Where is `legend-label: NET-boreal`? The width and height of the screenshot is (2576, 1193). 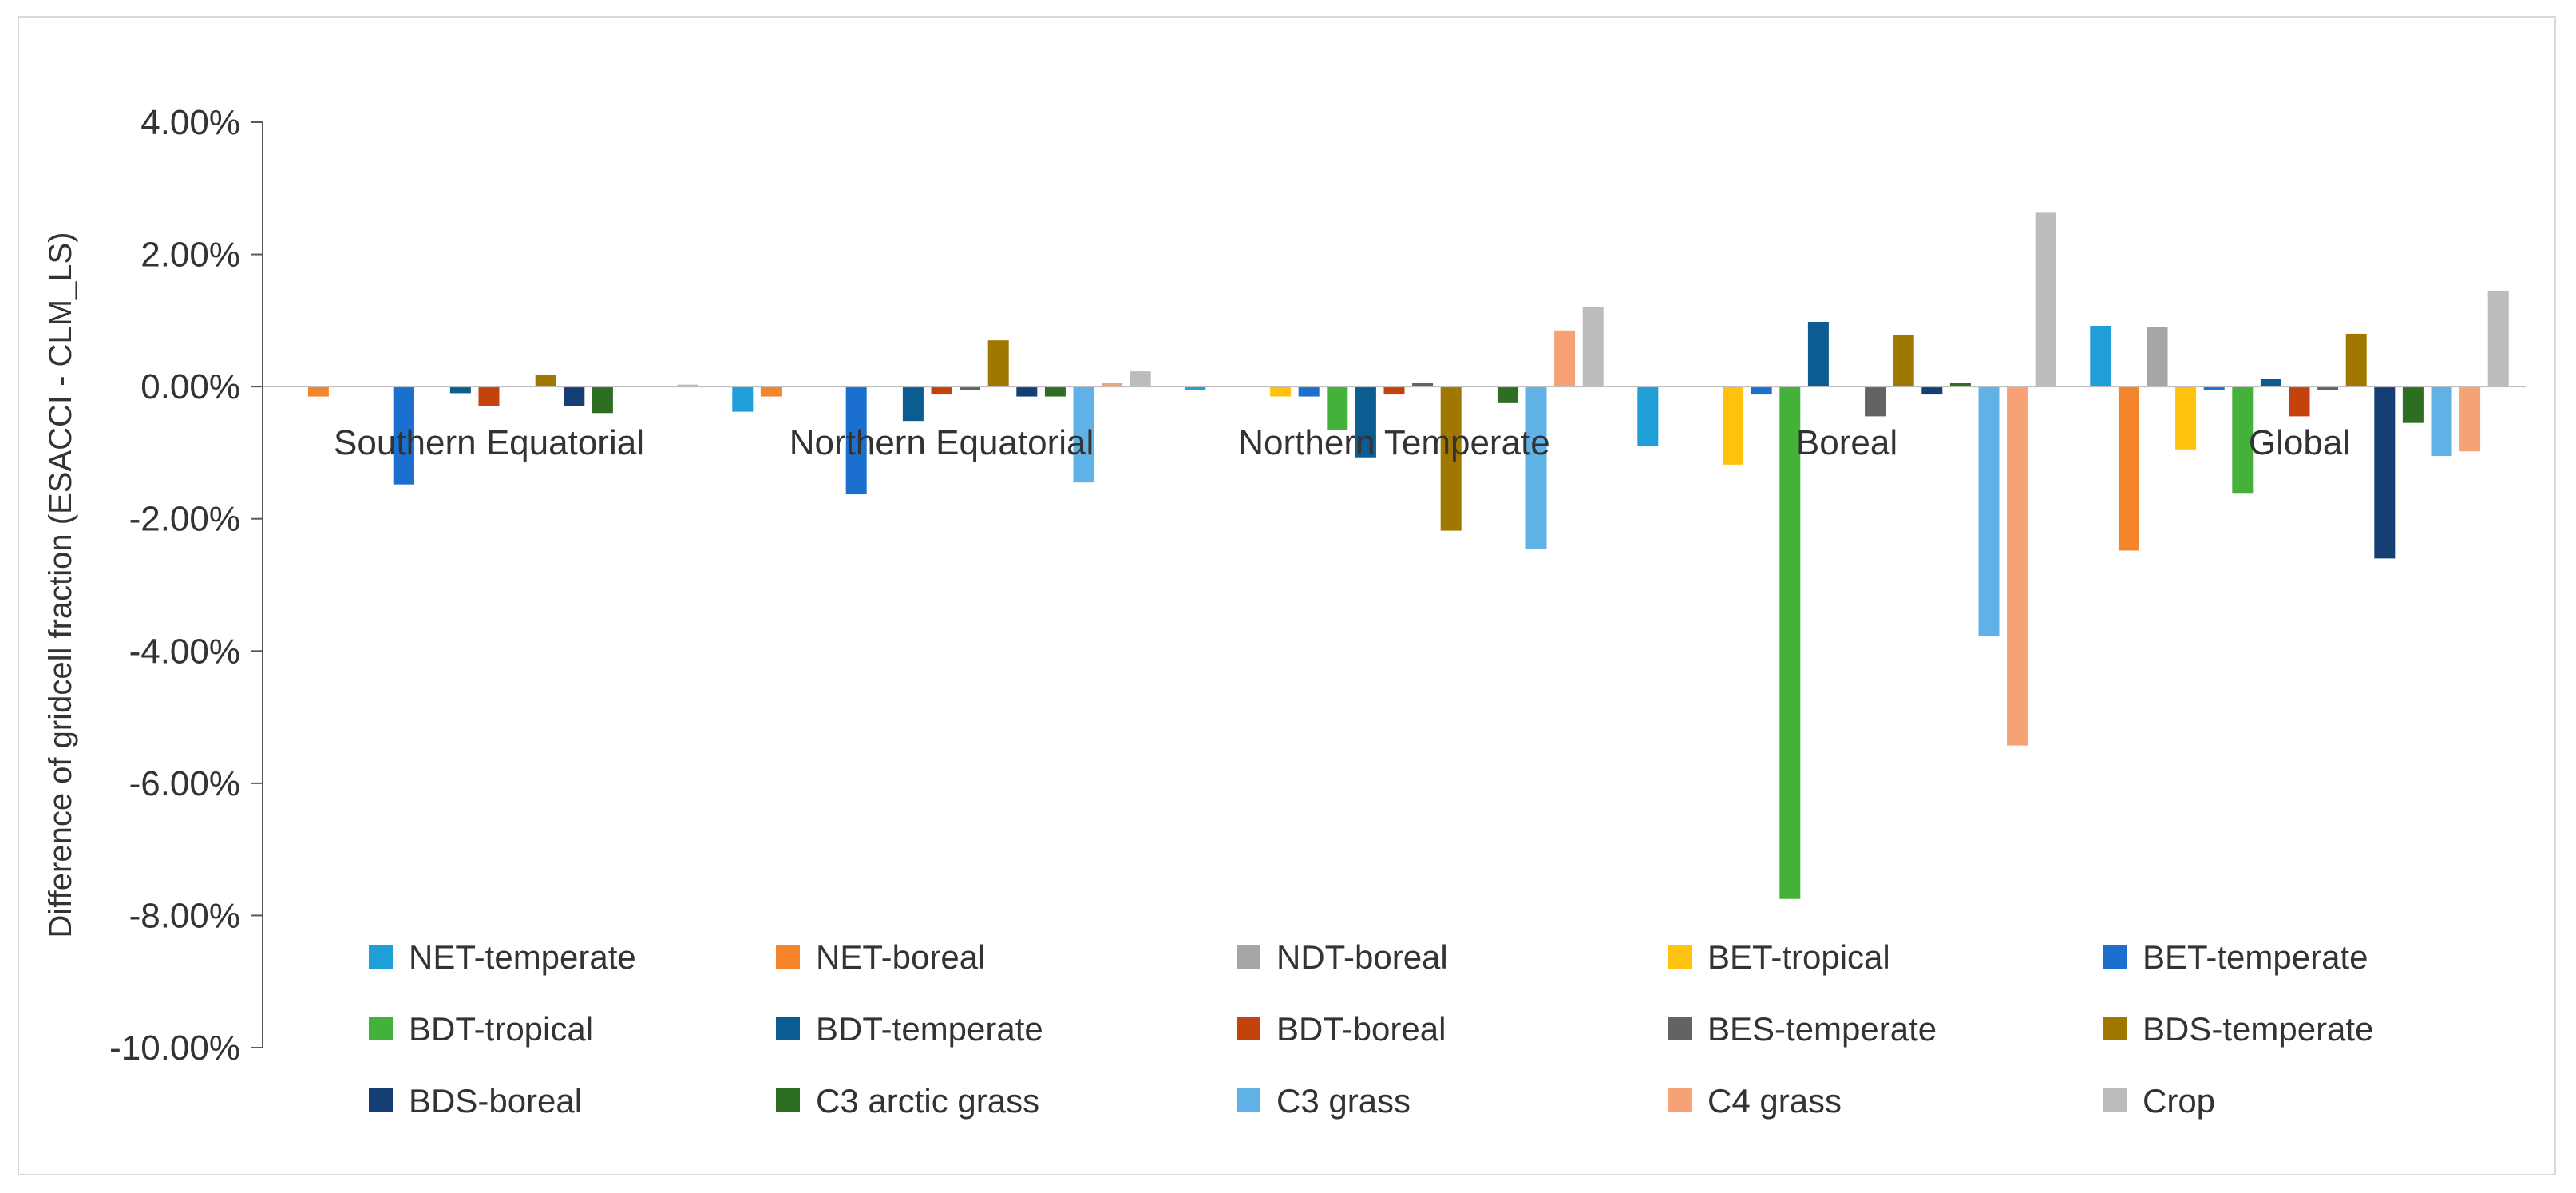
legend-label: NET-boreal is located at coordinates (901, 957).